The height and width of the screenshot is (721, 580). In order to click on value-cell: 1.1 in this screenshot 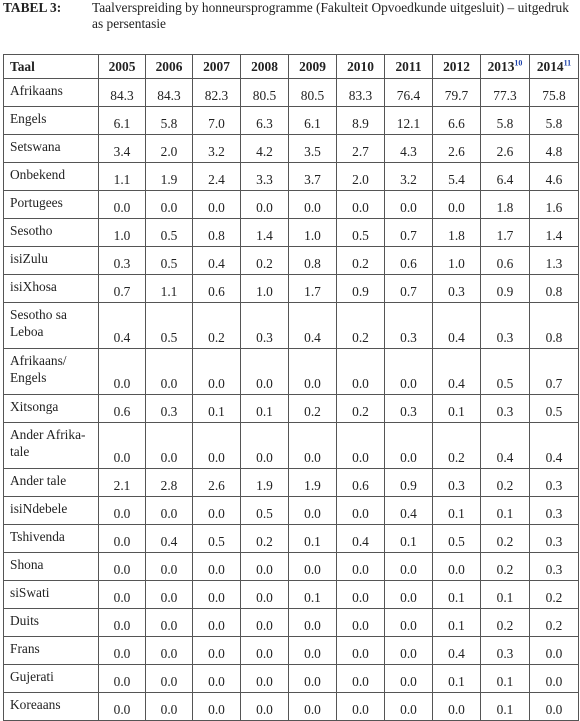, I will do `click(169, 288)`.